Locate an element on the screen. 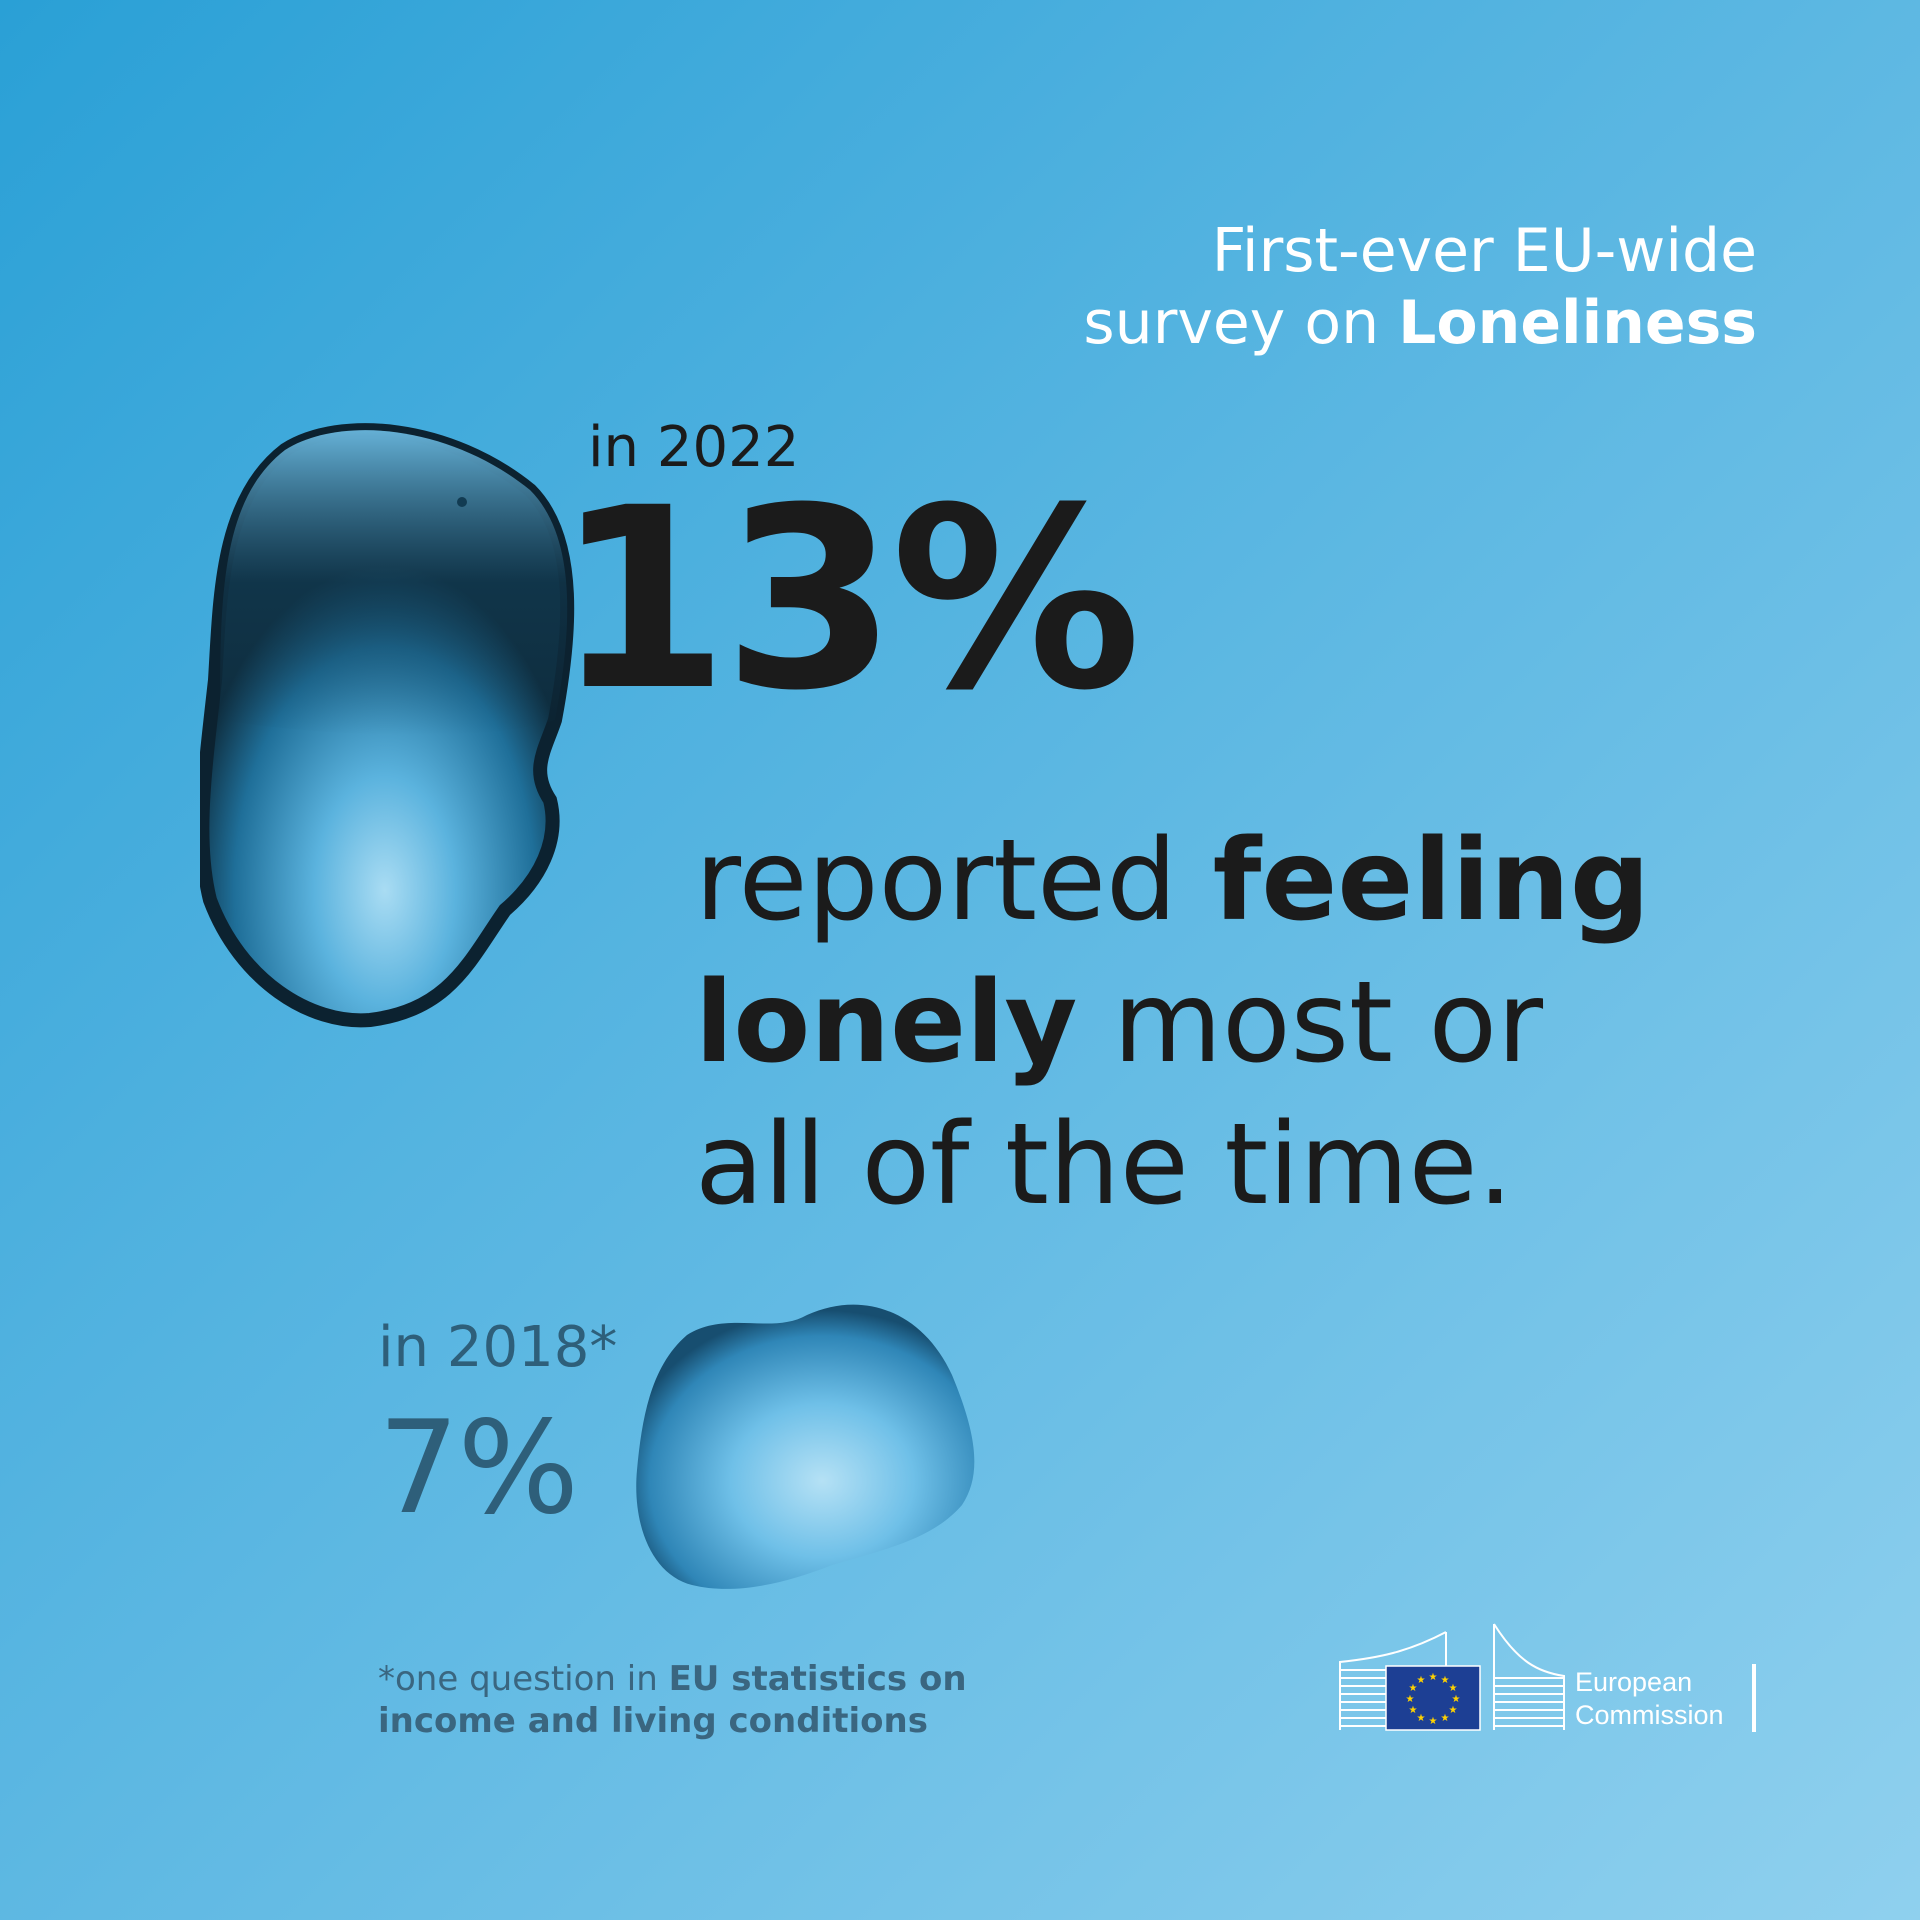 The image size is (1920, 1920). statement-line3: all of the time. is located at coordinates (1104, 1165).